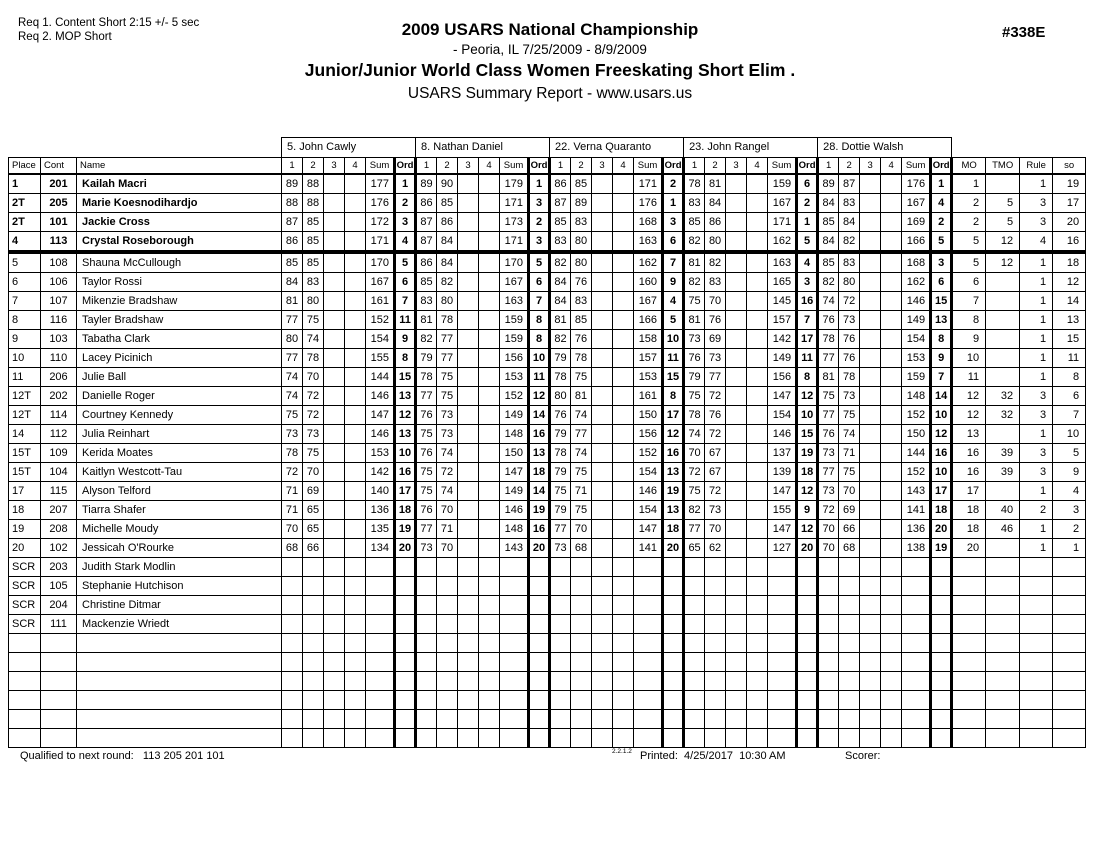 The image size is (1100, 850). I want to click on cell-score: 72, so click(828, 510).